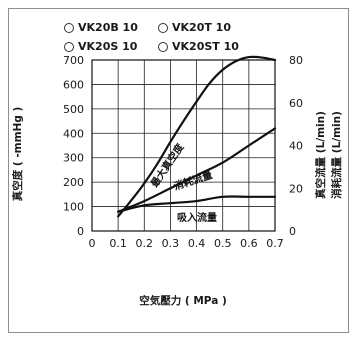  Describe the element at coordinates (249, 243) in the screenshot. I see `x-tick-label: 0.6` at that location.